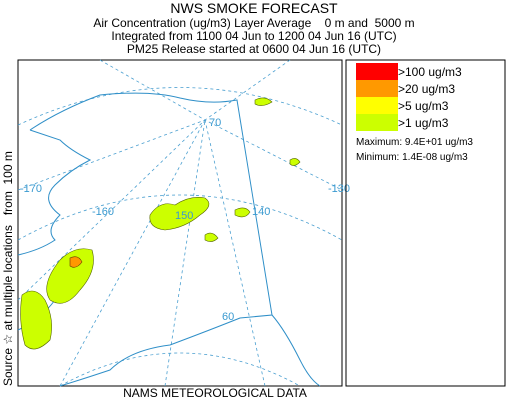 The height and width of the screenshot is (406, 509). Describe the element at coordinates (215, 393) in the screenshot. I see `footer: NAMS METEOROLOGICAL DATA` at that location.